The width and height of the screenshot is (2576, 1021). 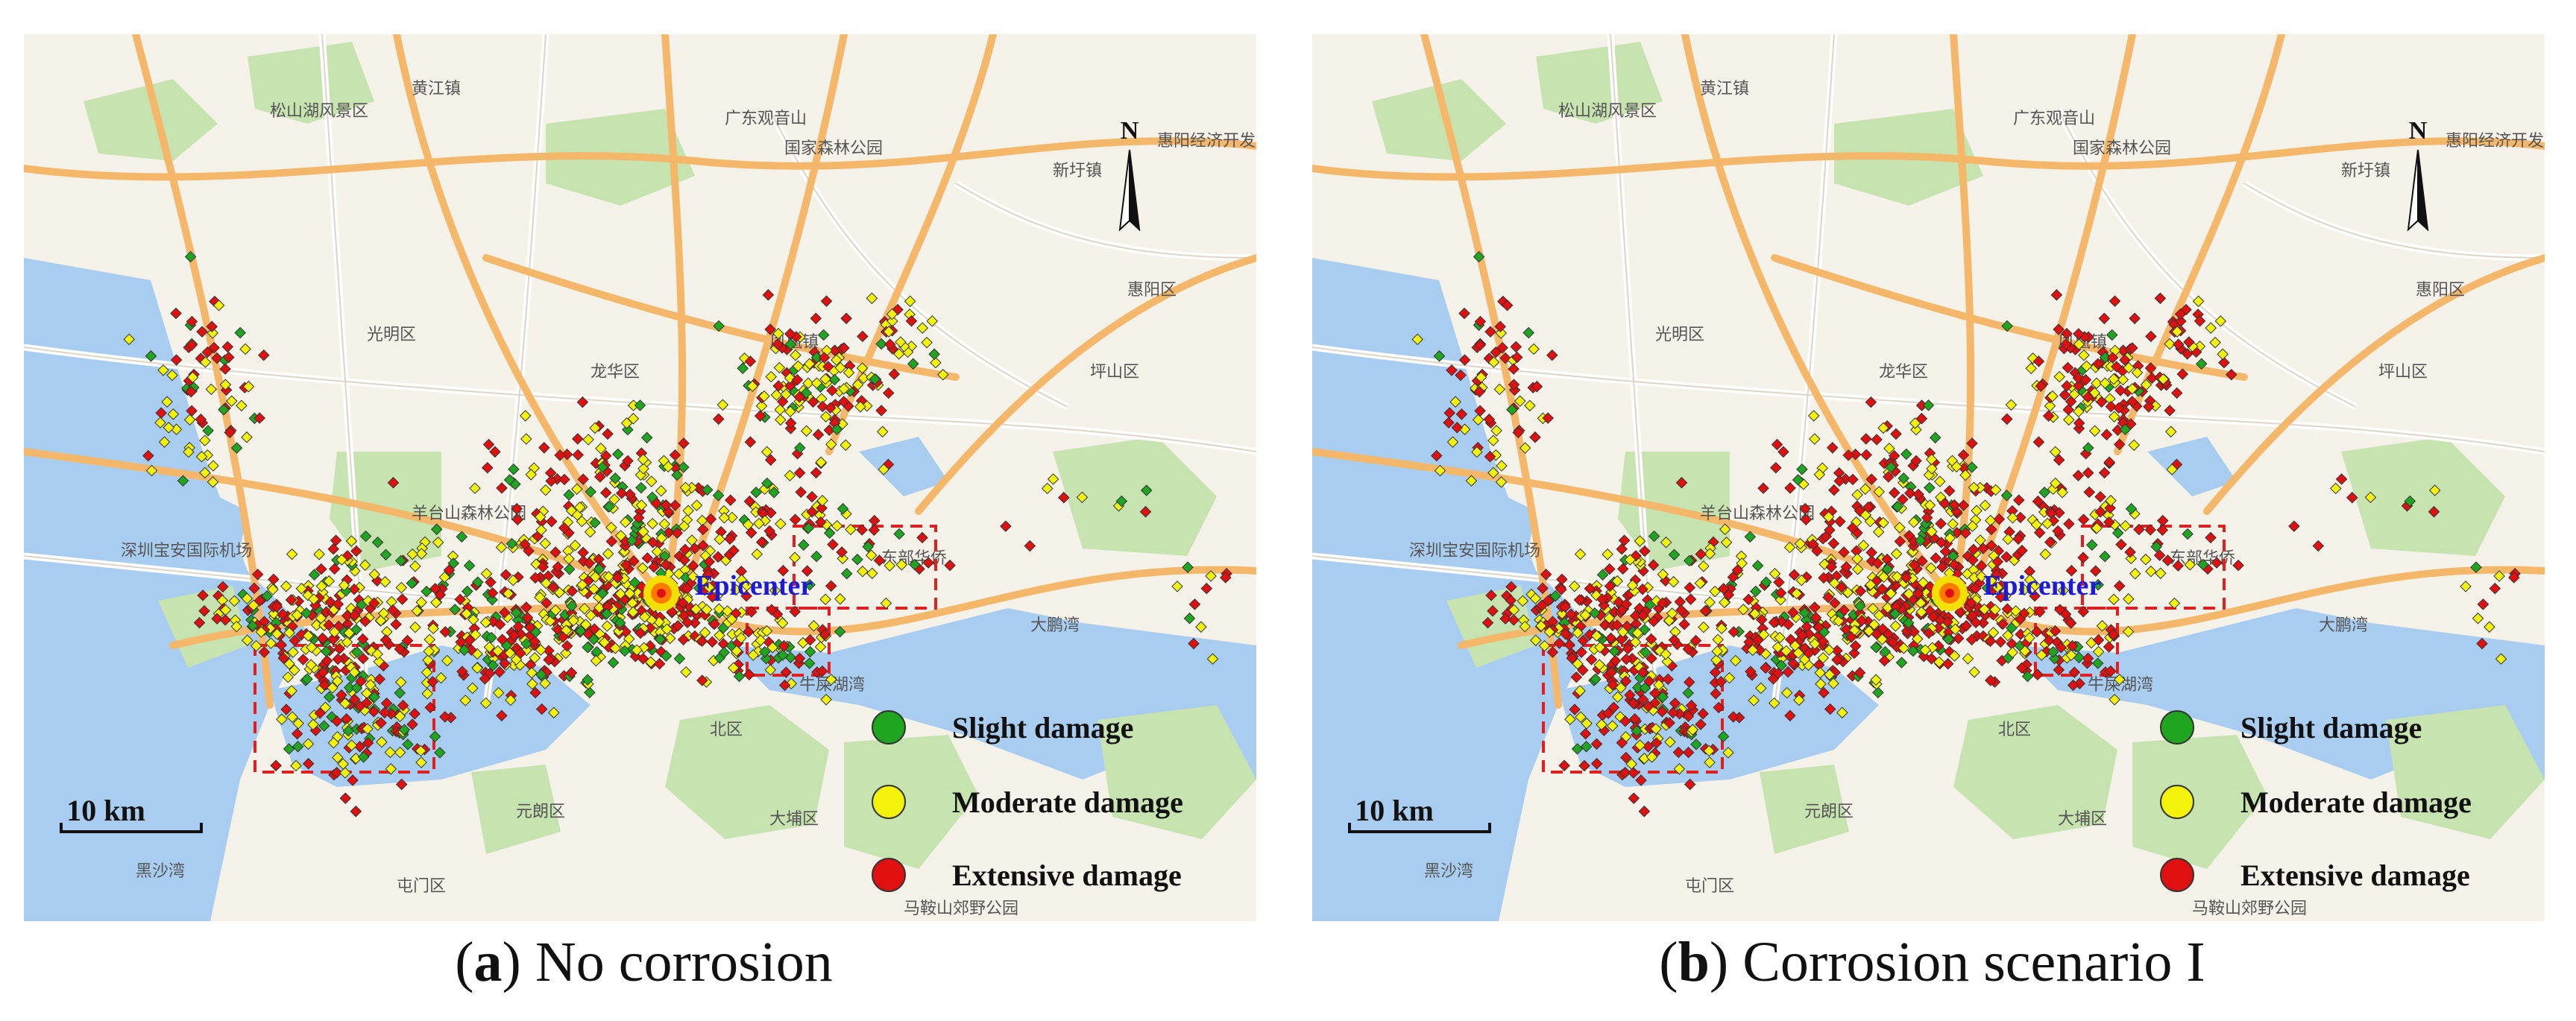 What do you see at coordinates (2343, 625) in the screenshot?
I see `map-place-label: 大鹏湾` at bounding box center [2343, 625].